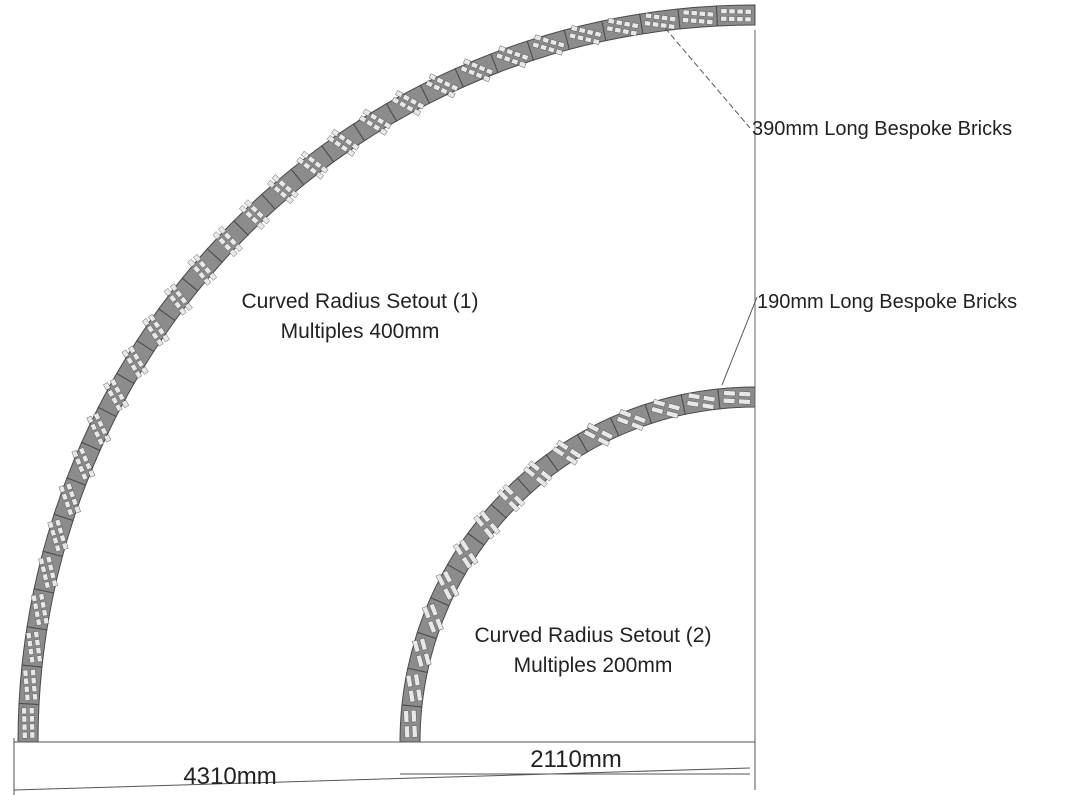  Describe the element at coordinates (882, 129) in the screenshot. I see `outer-bricks-label: 390mm Long Bespoke Bricks` at that location.